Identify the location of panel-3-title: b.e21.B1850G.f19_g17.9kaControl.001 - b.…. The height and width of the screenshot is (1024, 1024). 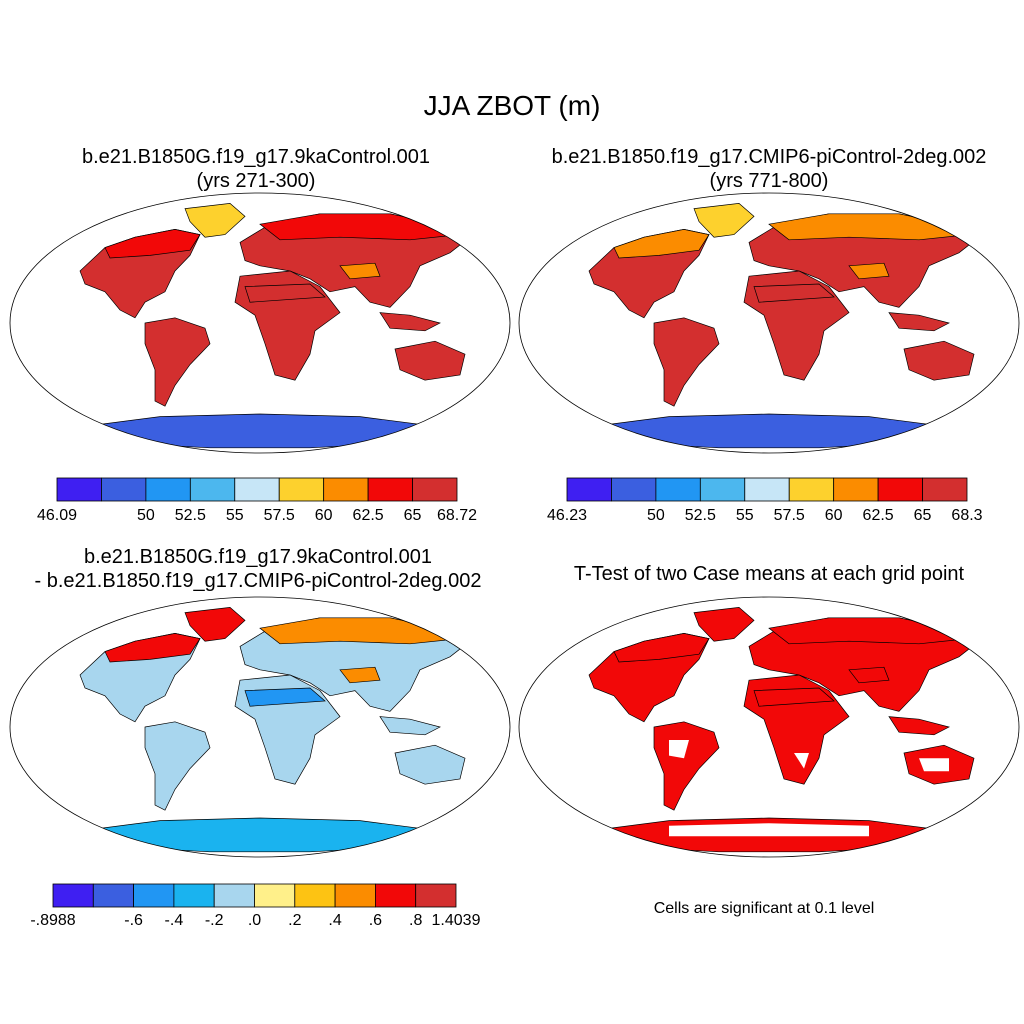
(258, 569).